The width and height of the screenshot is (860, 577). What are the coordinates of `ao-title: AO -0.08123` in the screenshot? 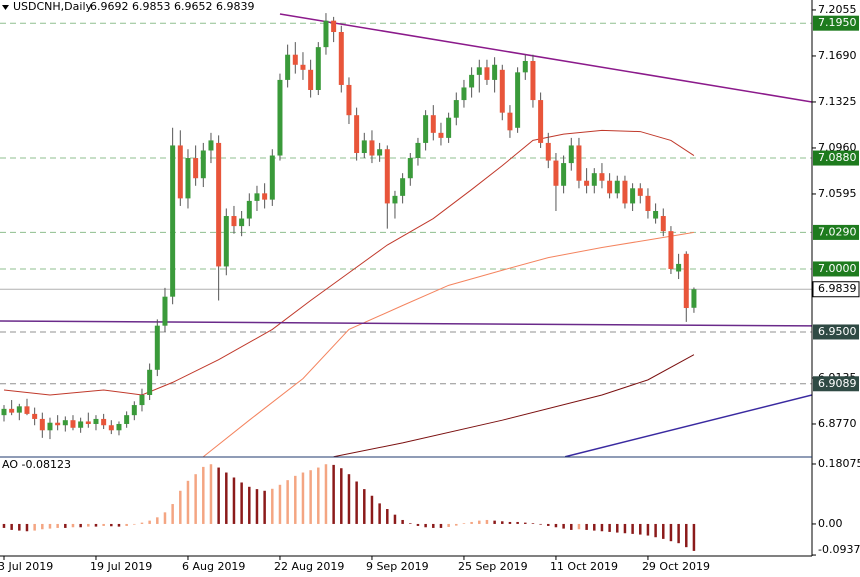 It's located at (36, 464).